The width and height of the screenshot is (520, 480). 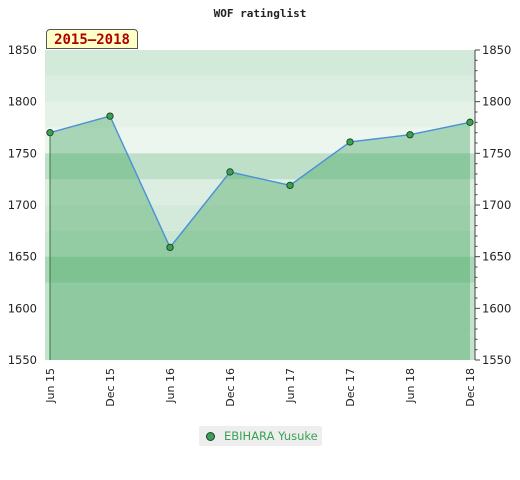 I want to click on y-tick-label-right: 1850, so click(x=496, y=50).